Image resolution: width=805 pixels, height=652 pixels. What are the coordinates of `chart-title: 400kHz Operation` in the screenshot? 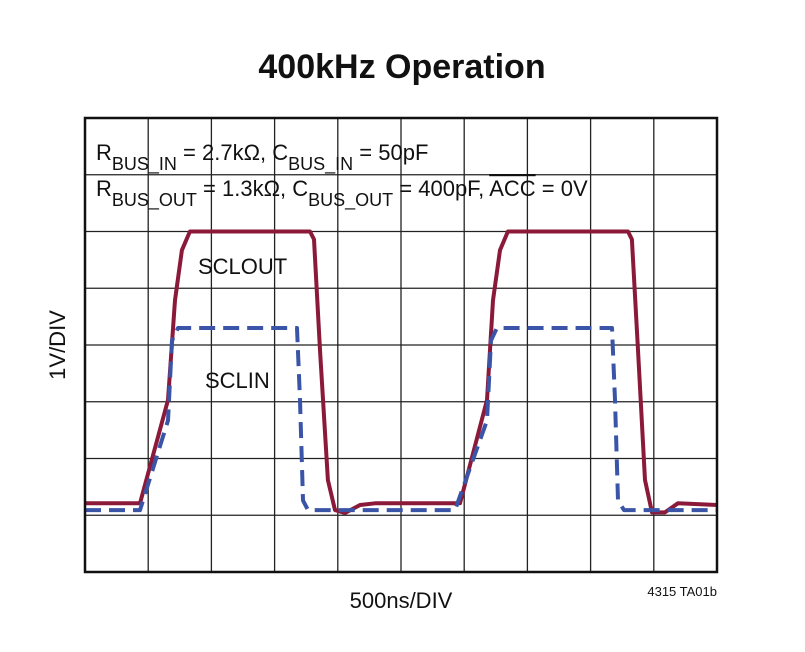 It's located at (401, 67).